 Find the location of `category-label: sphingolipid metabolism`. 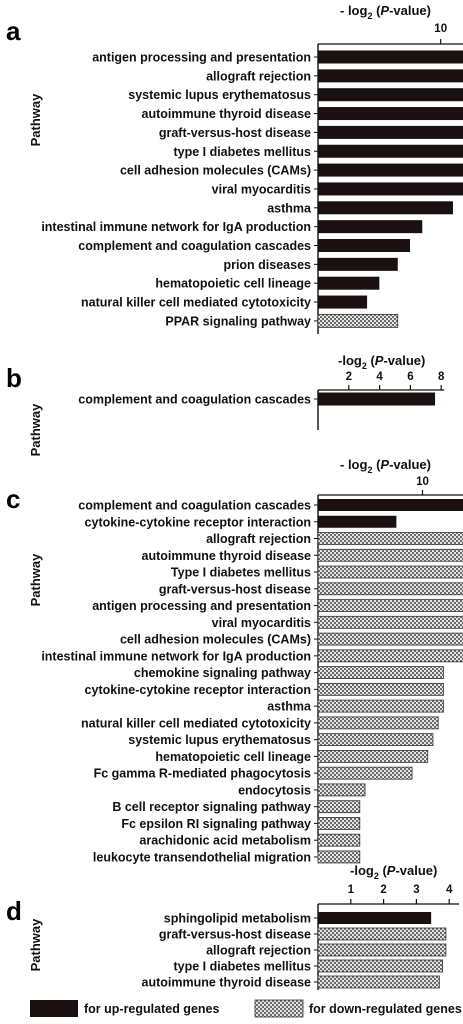

category-label: sphingolipid metabolism is located at coordinates (237, 919).